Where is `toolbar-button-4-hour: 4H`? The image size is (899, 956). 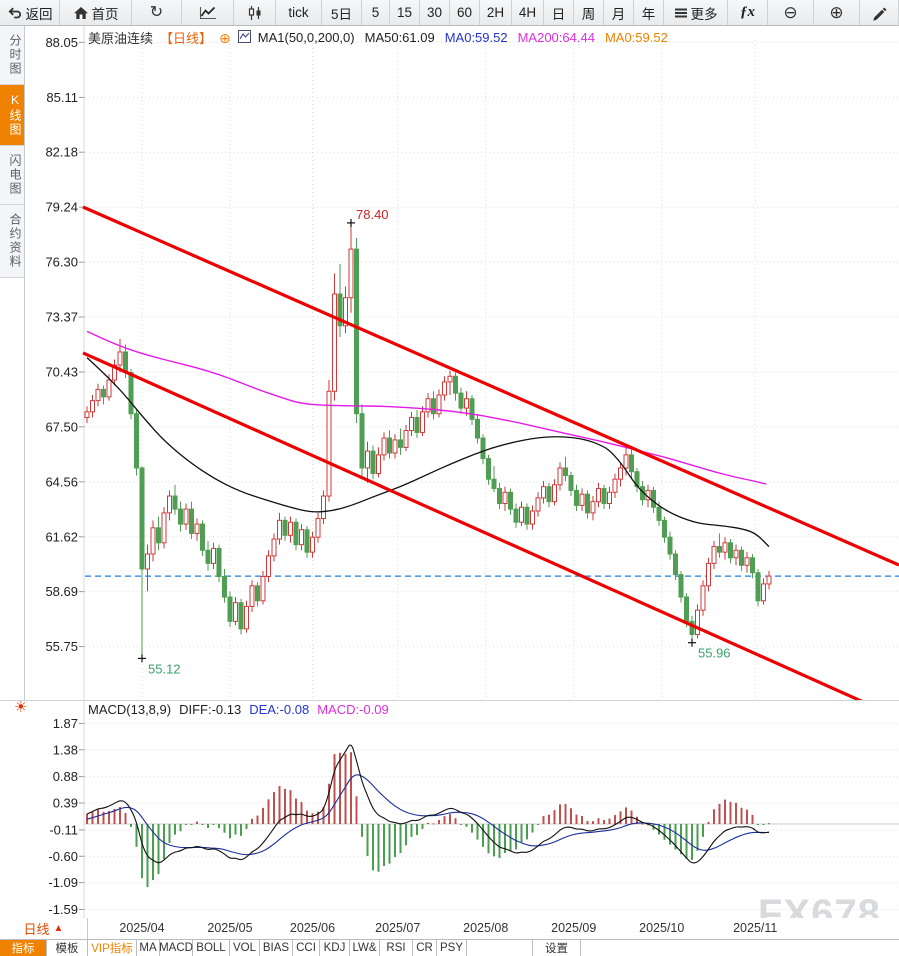
toolbar-button-4-hour: 4H is located at coordinates (528, 12).